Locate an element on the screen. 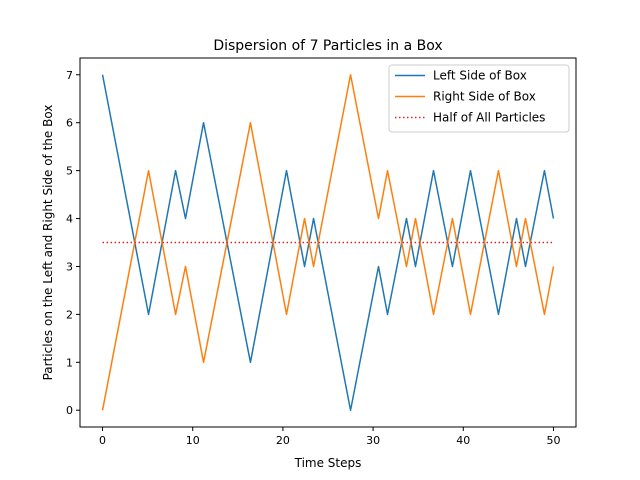 This screenshot has height=480, width=640. x-tick-label: 0 is located at coordinates (102, 440).